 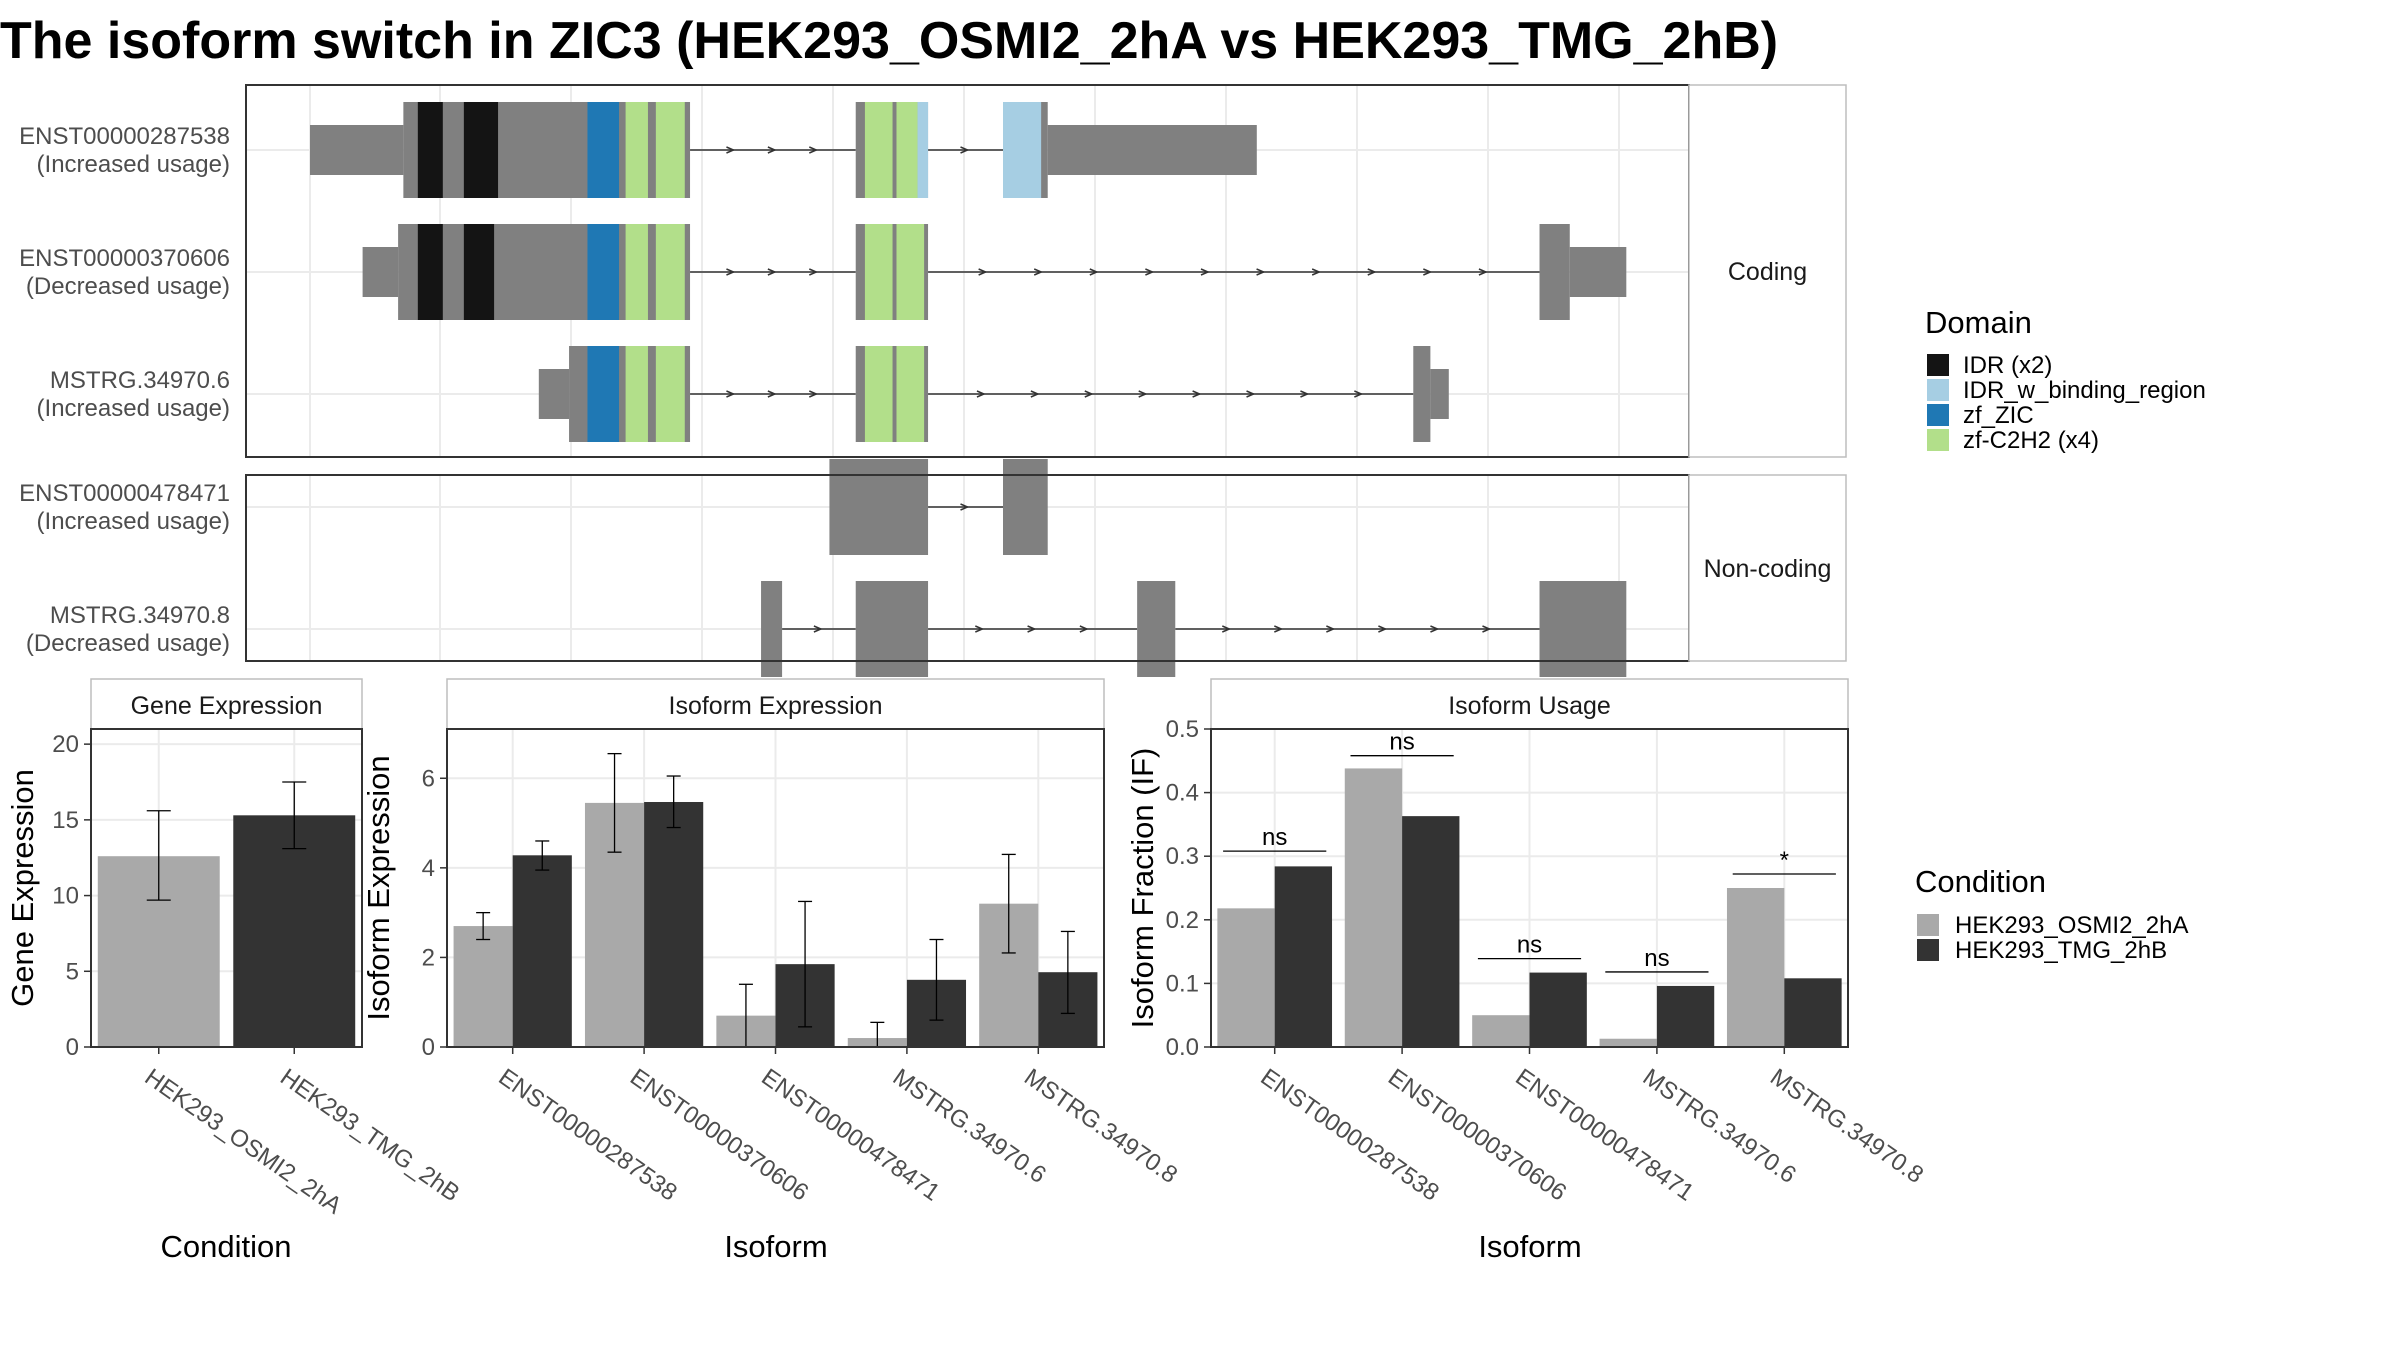 I want to click on domain-legend-label: zf_ZIC, so click(x=1998, y=415).